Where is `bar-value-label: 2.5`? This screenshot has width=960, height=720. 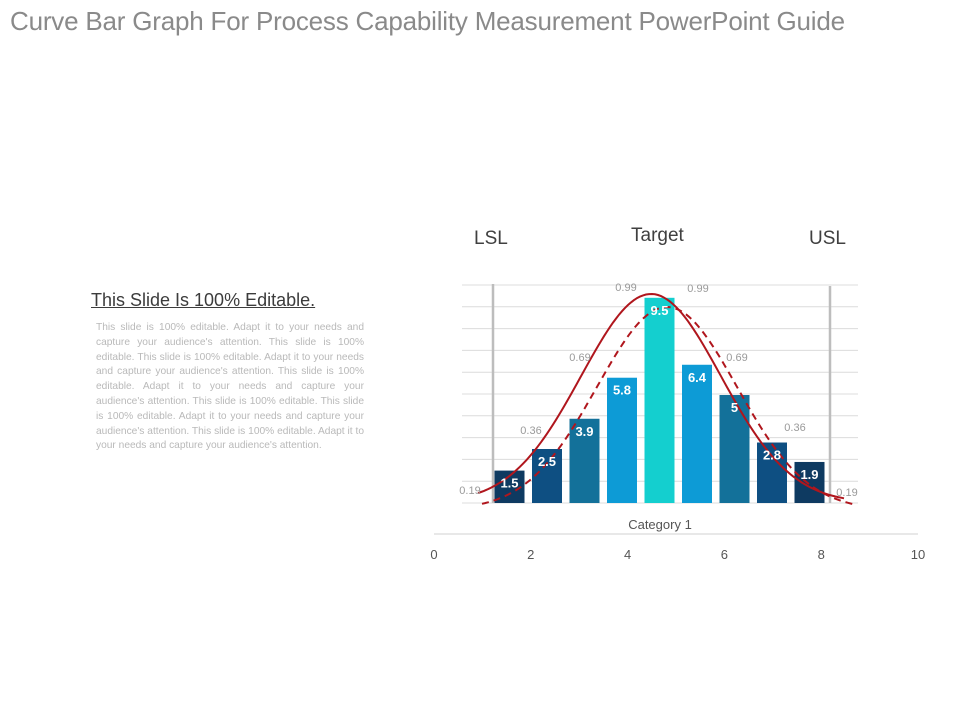
bar-value-label: 2.5 is located at coordinates (547, 461).